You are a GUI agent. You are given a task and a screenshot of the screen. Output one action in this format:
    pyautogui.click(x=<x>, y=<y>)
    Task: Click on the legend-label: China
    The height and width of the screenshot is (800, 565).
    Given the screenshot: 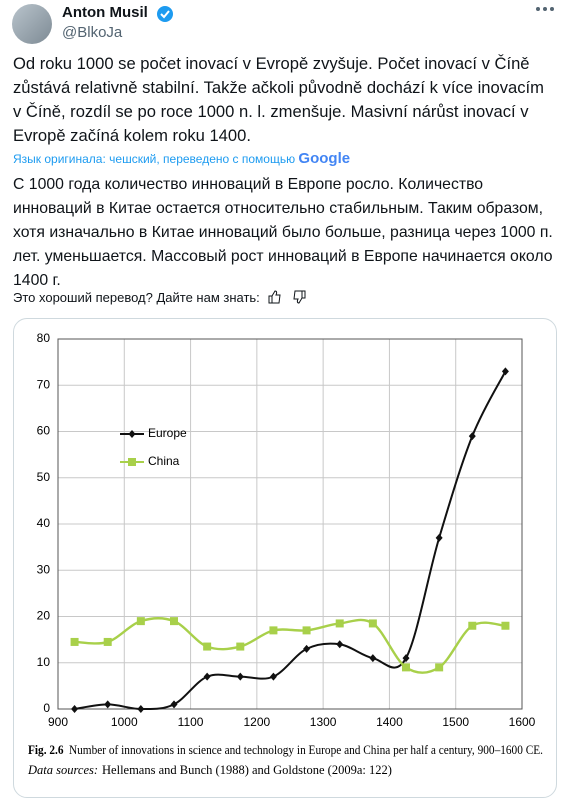 What is the action you would take?
    pyautogui.click(x=164, y=461)
    